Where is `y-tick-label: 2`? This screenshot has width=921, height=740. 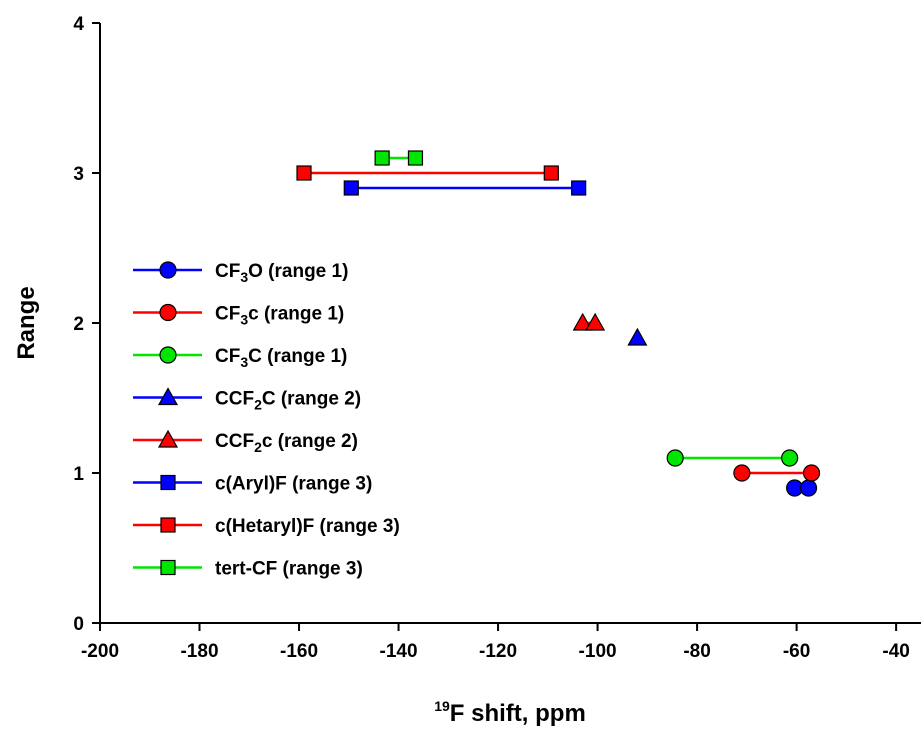
y-tick-label: 2 is located at coordinates (78, 324).